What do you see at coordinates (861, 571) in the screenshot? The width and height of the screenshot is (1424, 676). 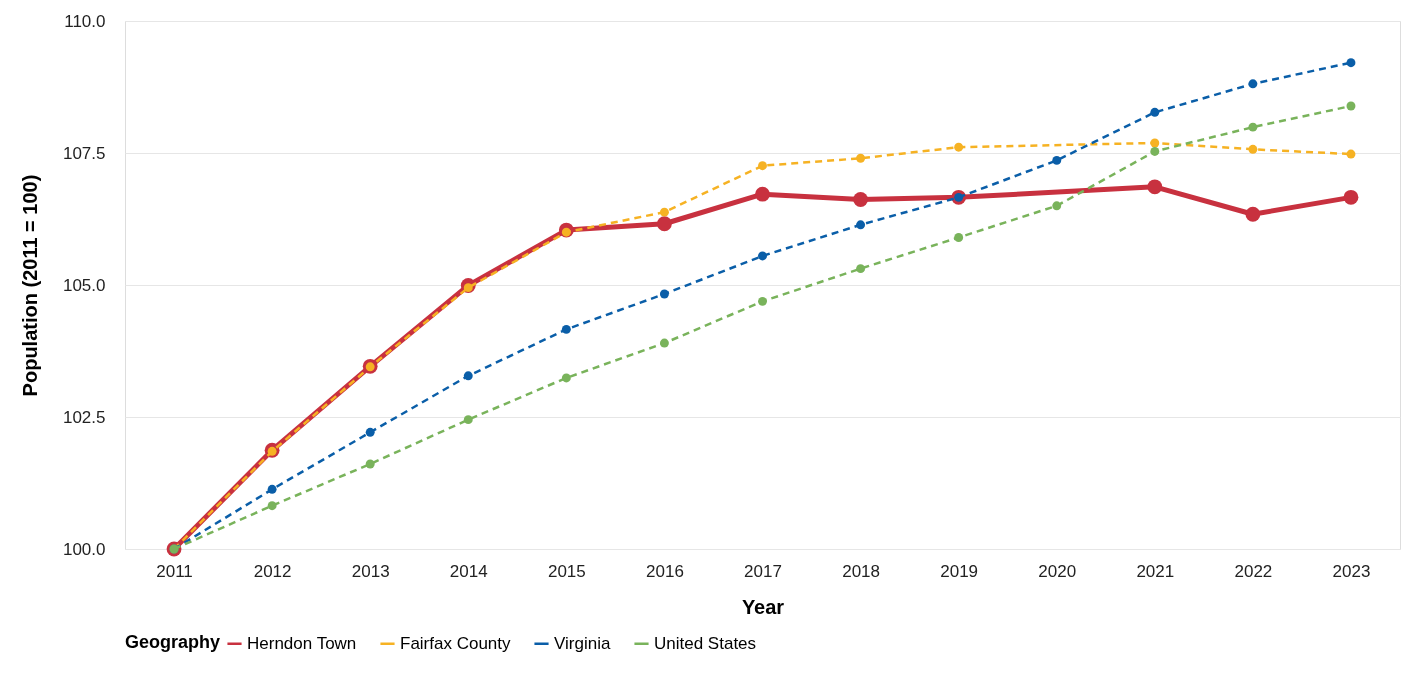 I see `x-tick-label: 2018` at bounding box center [861, 571].